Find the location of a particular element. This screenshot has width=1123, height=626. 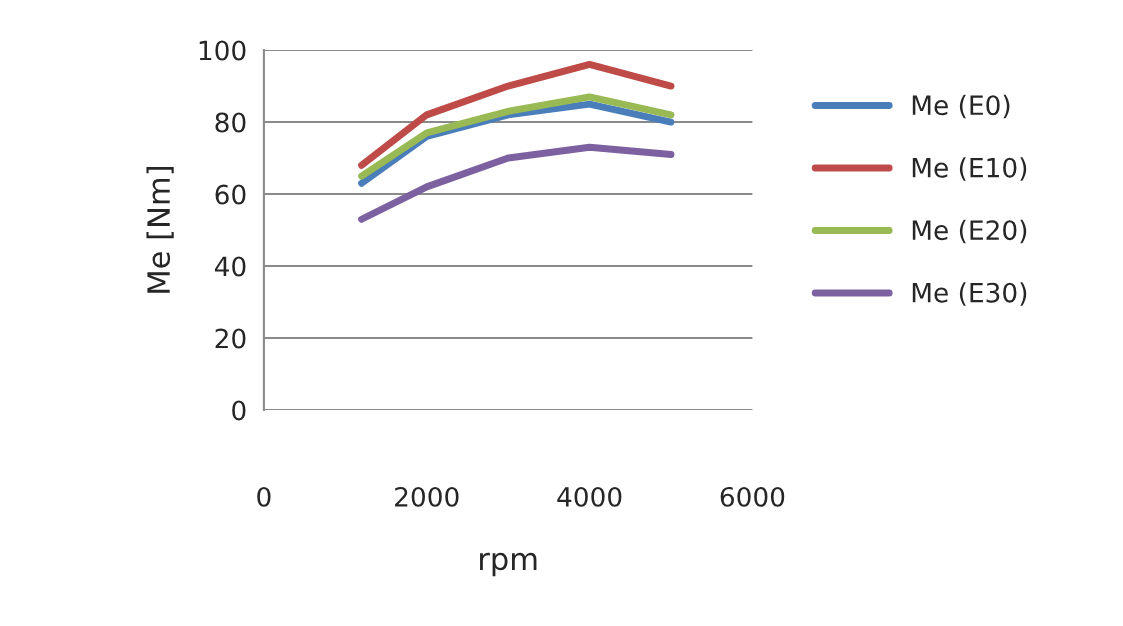

legend-label: Me (E30) is located at coordinates (969, 294).